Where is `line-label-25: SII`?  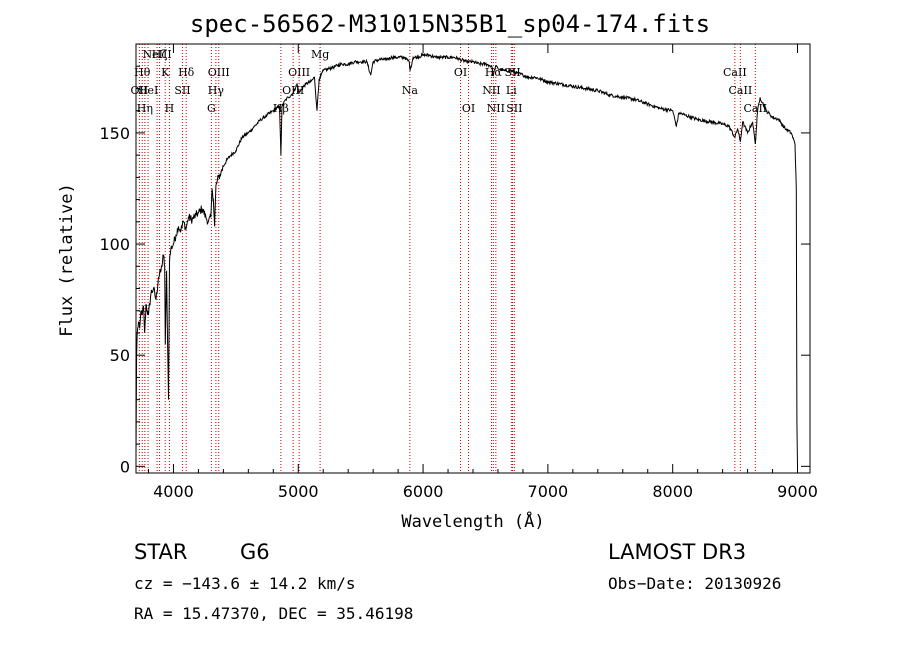 line-label-25: SII is located at coordinates (514, 108).